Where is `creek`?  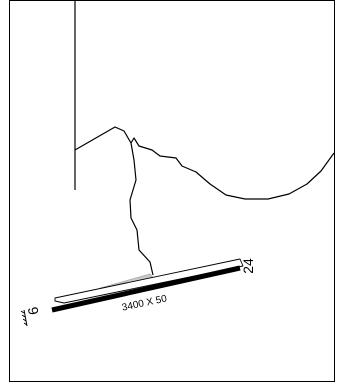 creek is located at coordinates (141, 209).